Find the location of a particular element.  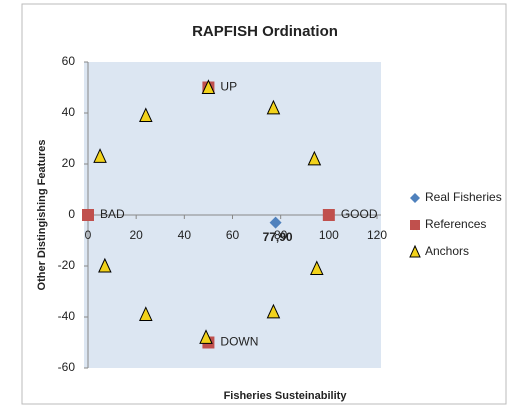

y-tick-label: -60 is located at coordinates (67, 367).